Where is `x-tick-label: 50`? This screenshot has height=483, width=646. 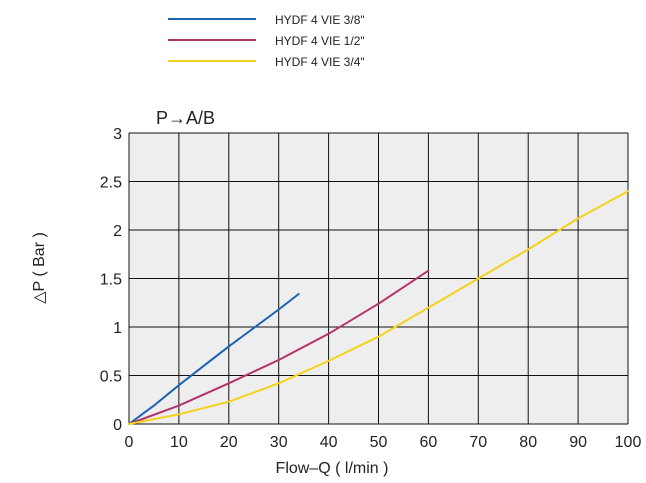
x-tick-label: 50 is located at coordinates (379, 442).